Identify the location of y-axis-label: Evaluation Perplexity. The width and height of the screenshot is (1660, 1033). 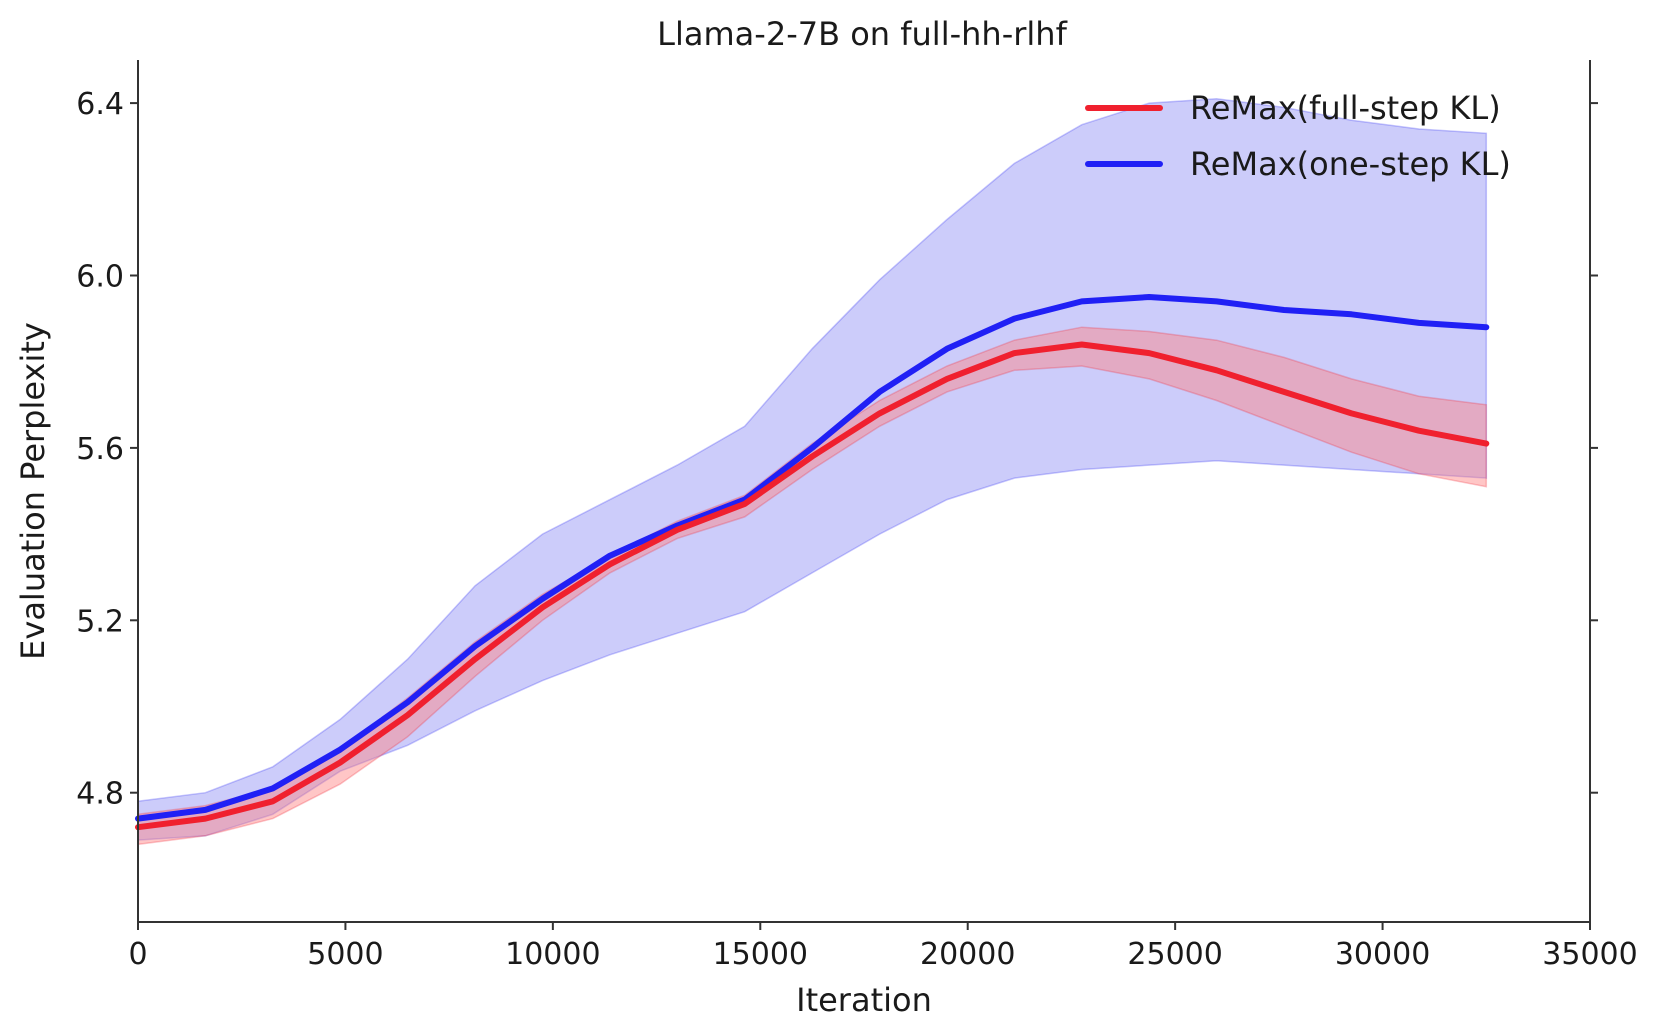
(33, 491).